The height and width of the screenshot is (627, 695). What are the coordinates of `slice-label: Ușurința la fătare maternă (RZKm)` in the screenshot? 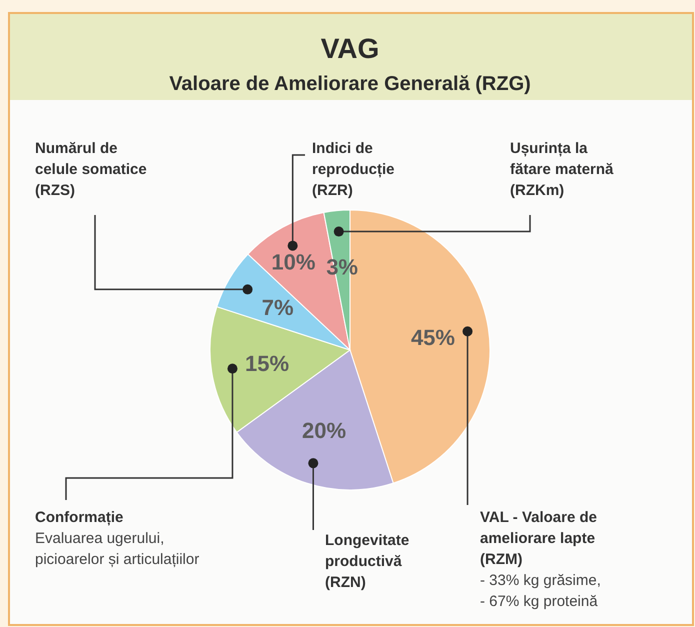 It's located at (562, 169).